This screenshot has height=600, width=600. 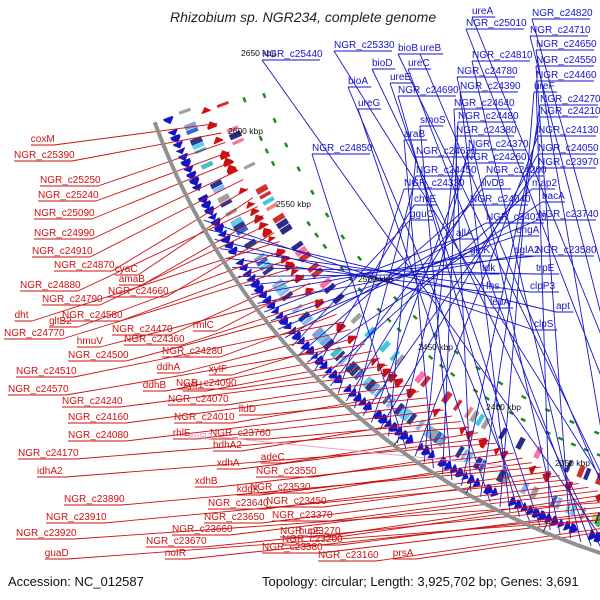 I want to click on reverse-gene-label: NGR_c25240, so click(x=68, y=195).